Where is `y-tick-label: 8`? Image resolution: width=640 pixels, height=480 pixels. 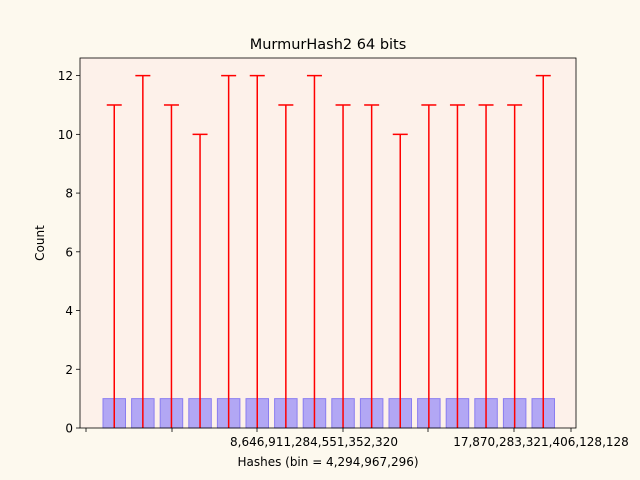 y-tick-label: 8 is located at coordinates (69, 194).